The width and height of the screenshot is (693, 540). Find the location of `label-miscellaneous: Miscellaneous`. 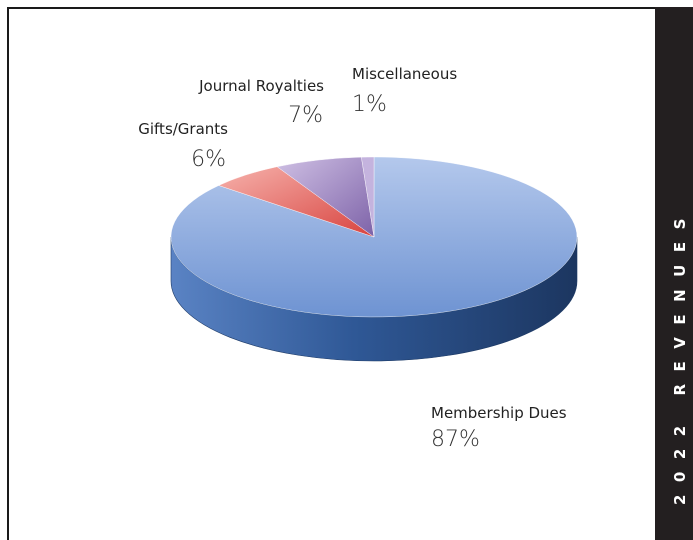

label-miscellaneous: Miscellaneous is located at coordinates (404, 74).